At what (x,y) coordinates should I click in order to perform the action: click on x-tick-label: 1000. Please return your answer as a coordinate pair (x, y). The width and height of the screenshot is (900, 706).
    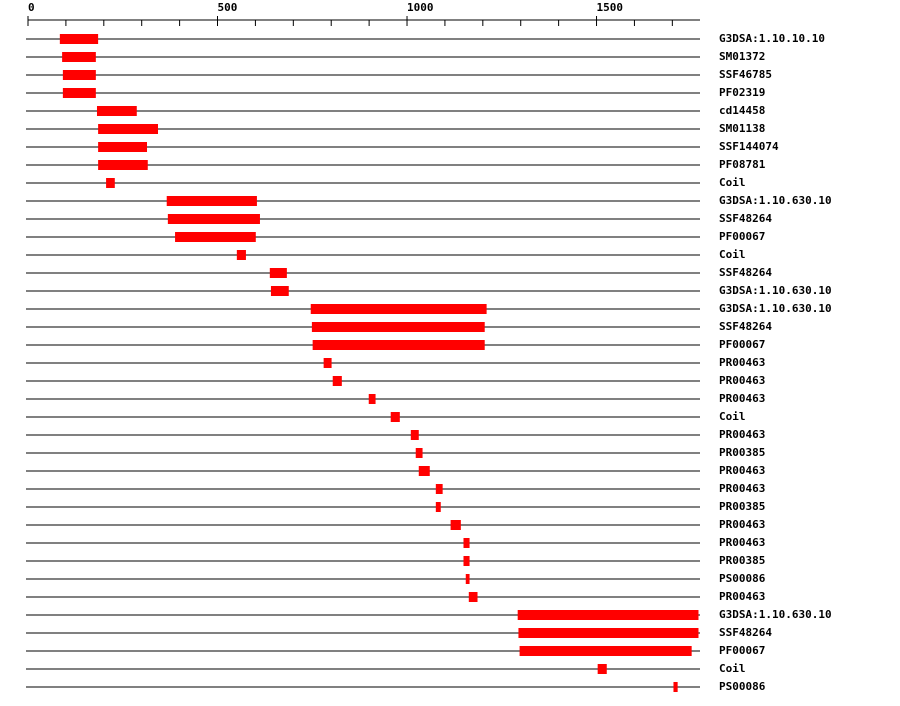
    Looking at the image, I should click on (420, 7).